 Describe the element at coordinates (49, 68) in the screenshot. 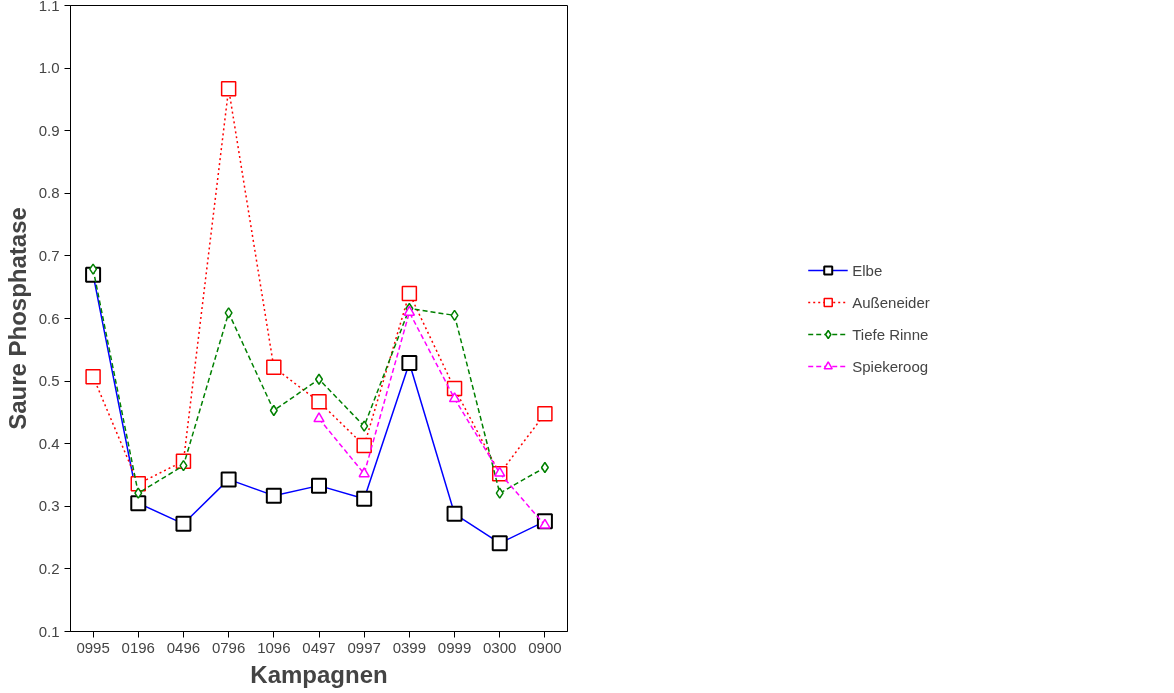

I see `y-tick-label: 1.0` at that location.